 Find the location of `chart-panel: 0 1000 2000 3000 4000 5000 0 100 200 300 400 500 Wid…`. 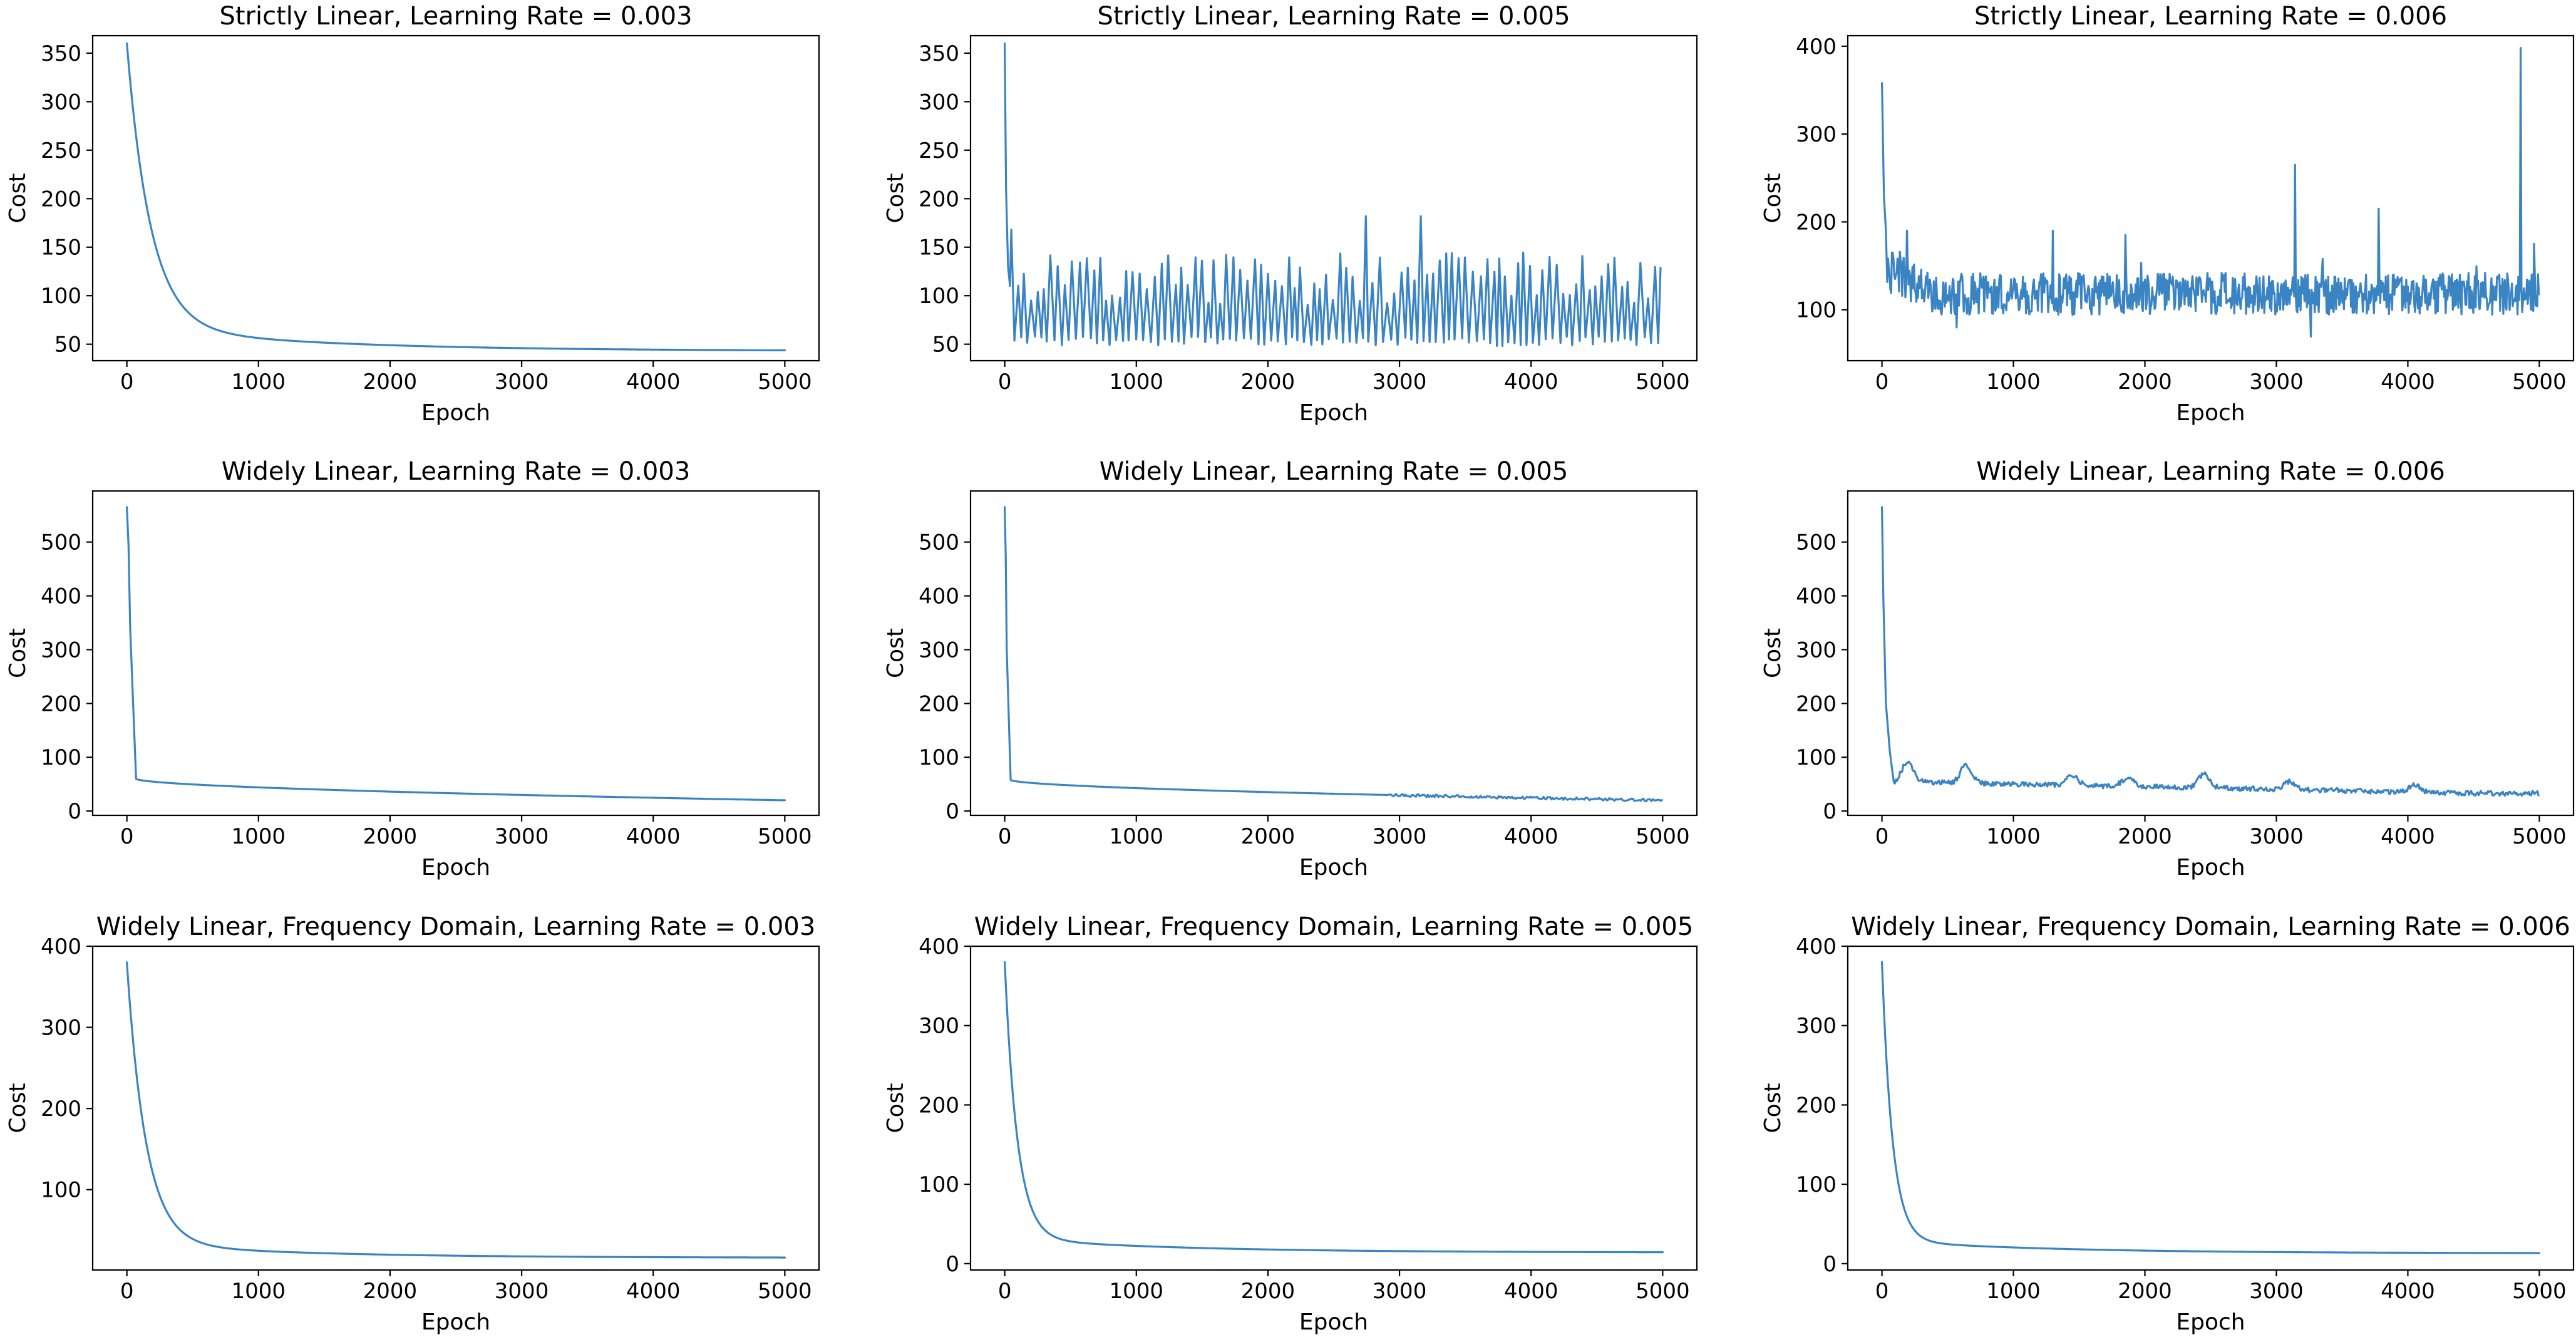

chart-panel: 0 1000 2000 3000 4000 5000 0 100 200 300 400 500 Wid… is located at coordinates (2167, 668).